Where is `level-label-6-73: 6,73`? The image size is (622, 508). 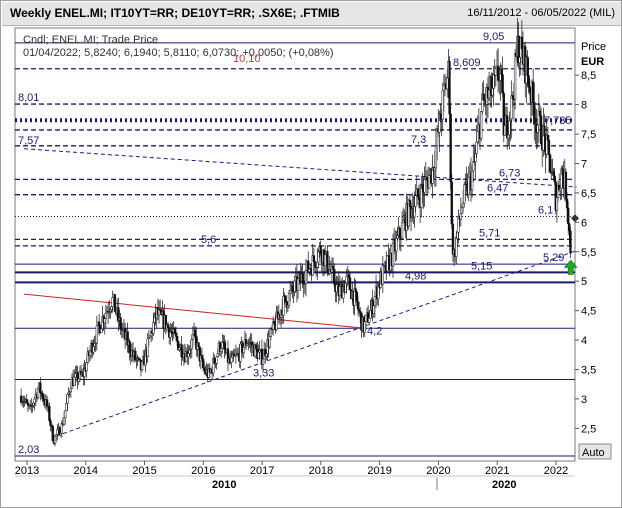 level-label-6-73: 6,73 is located at coordinates (509, 173).